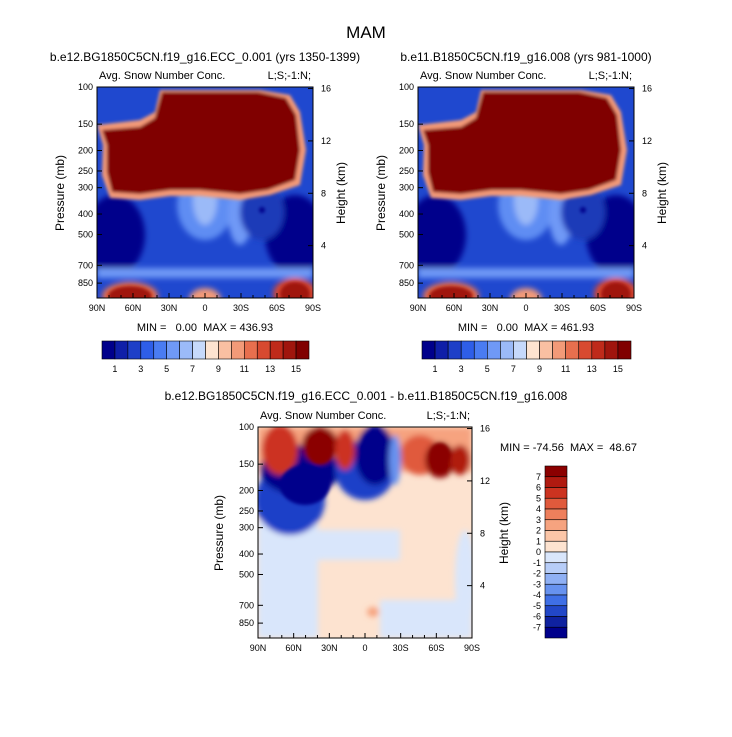 The width and height of the screenshot is (732, 737). What do you see at coordinates (244, 369) in the screenshot?
I see `colorbar-label: 11` at bounding box center [244, 369].